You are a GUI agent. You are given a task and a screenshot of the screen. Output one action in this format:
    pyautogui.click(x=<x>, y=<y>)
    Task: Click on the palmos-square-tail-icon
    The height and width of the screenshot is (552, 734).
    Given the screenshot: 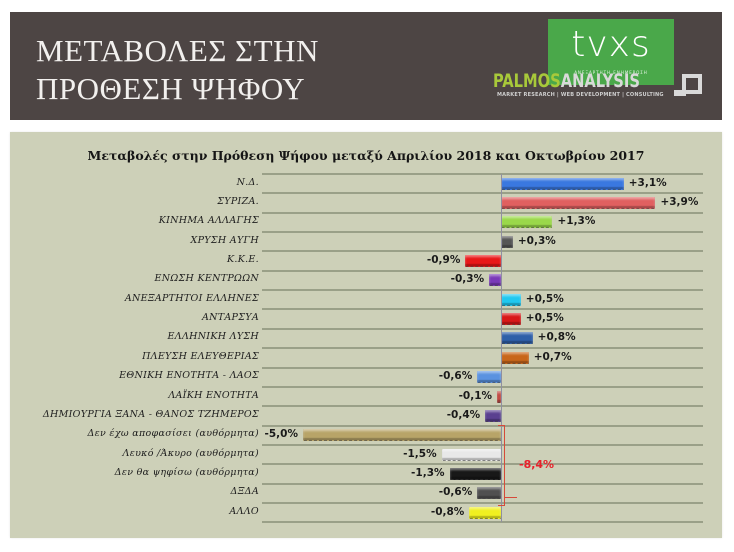 What is the action you would take?
    pyautogui.click(x=680, y=93)
    